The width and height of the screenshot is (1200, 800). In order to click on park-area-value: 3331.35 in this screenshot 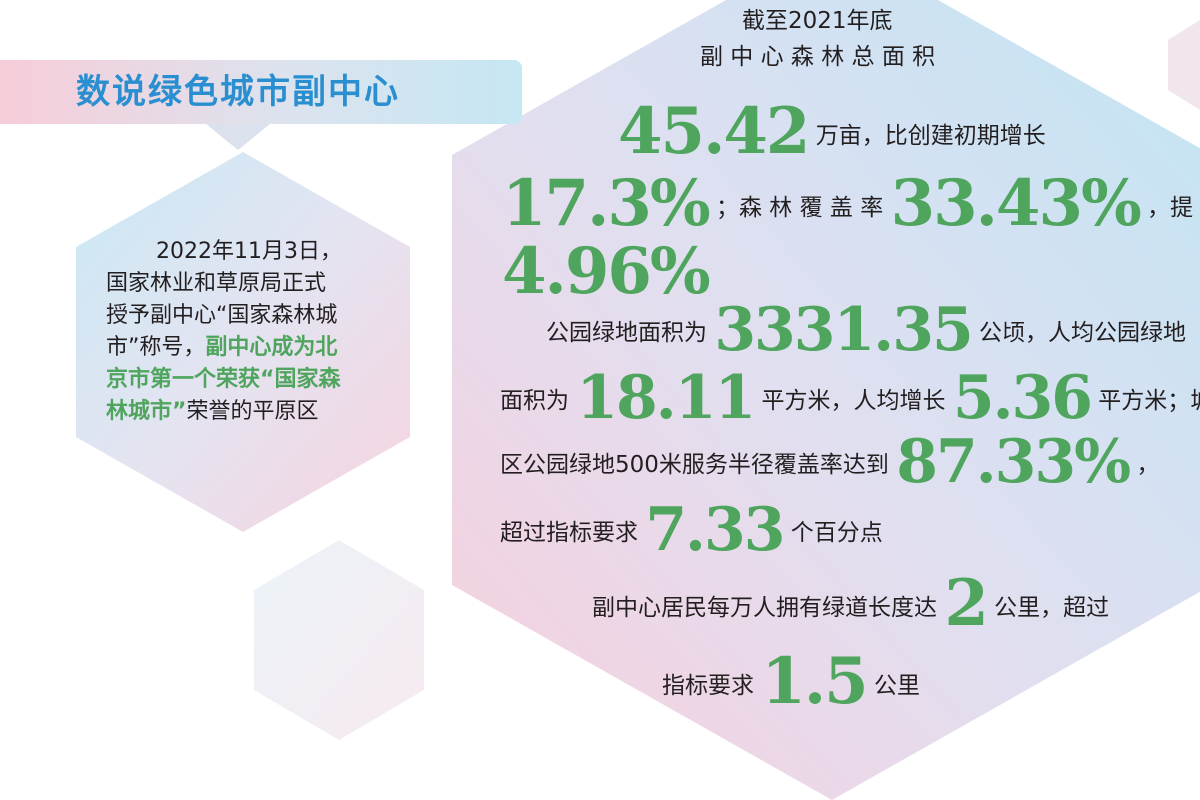, I will do `click(843, 330)`.